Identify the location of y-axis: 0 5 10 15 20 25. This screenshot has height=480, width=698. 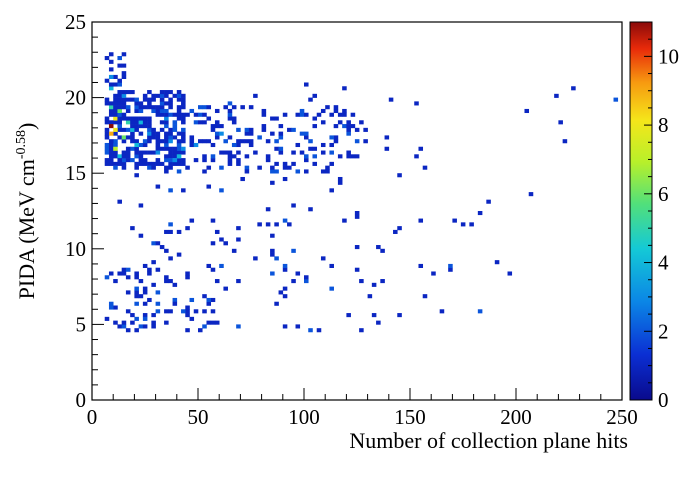
(84, 211).